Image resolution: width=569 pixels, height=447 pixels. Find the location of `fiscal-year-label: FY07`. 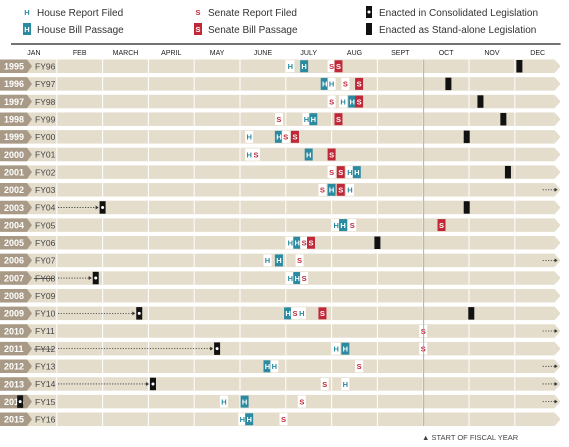

fiscal-year-label: FY07 is located at coordinates (45, 261).